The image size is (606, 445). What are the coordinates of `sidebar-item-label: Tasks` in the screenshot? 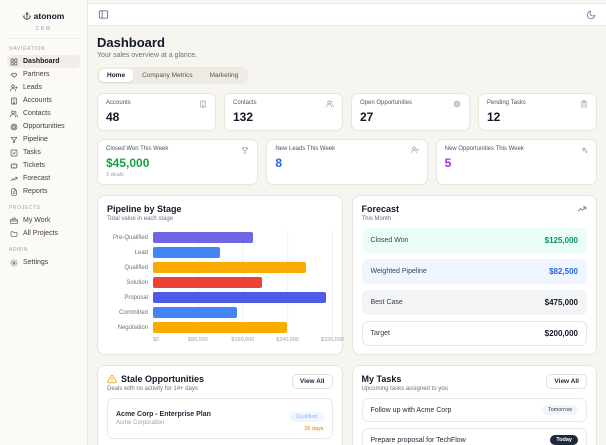 It's located at (32, 152).